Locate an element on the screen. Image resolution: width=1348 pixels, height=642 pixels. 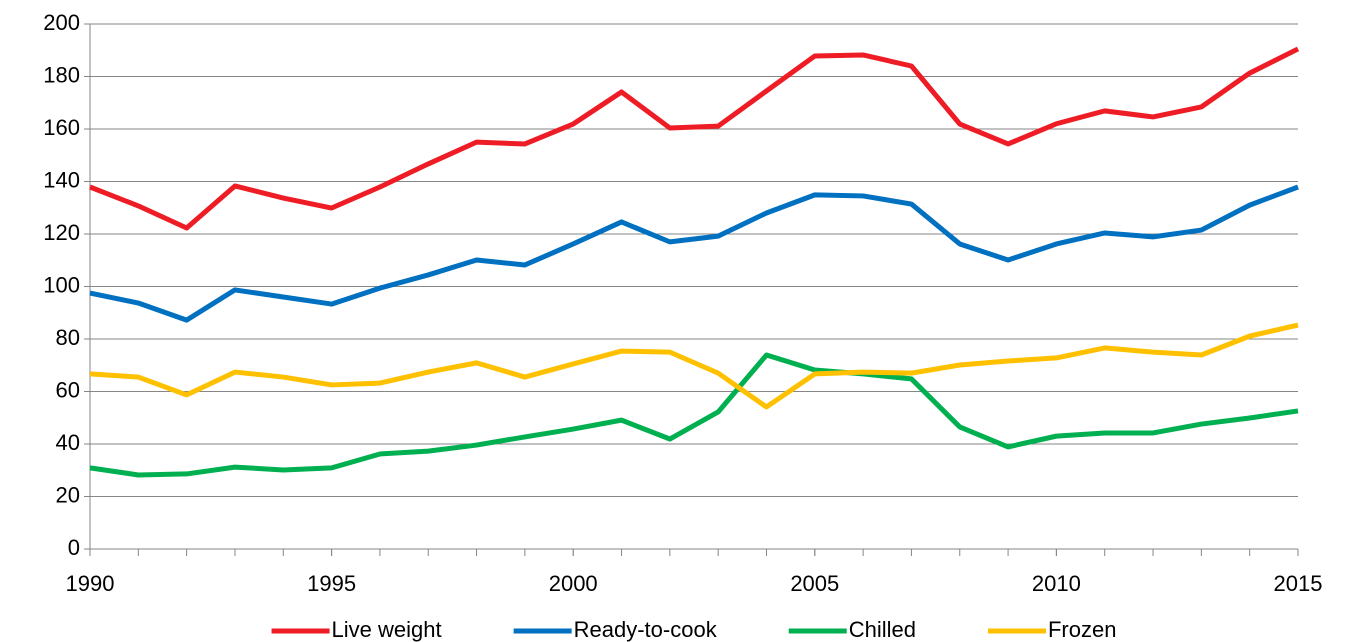
y-tick-label: 60 is located at coordinates (68, 389).